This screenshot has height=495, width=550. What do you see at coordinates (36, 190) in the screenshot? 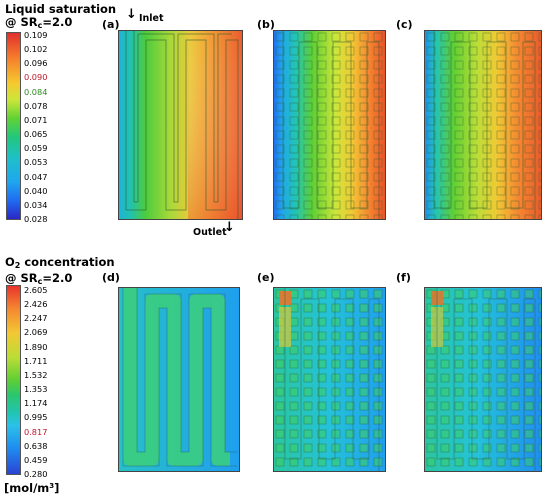
I see `liquid-tick-label: 0.040` at bounding box center [36, 190].